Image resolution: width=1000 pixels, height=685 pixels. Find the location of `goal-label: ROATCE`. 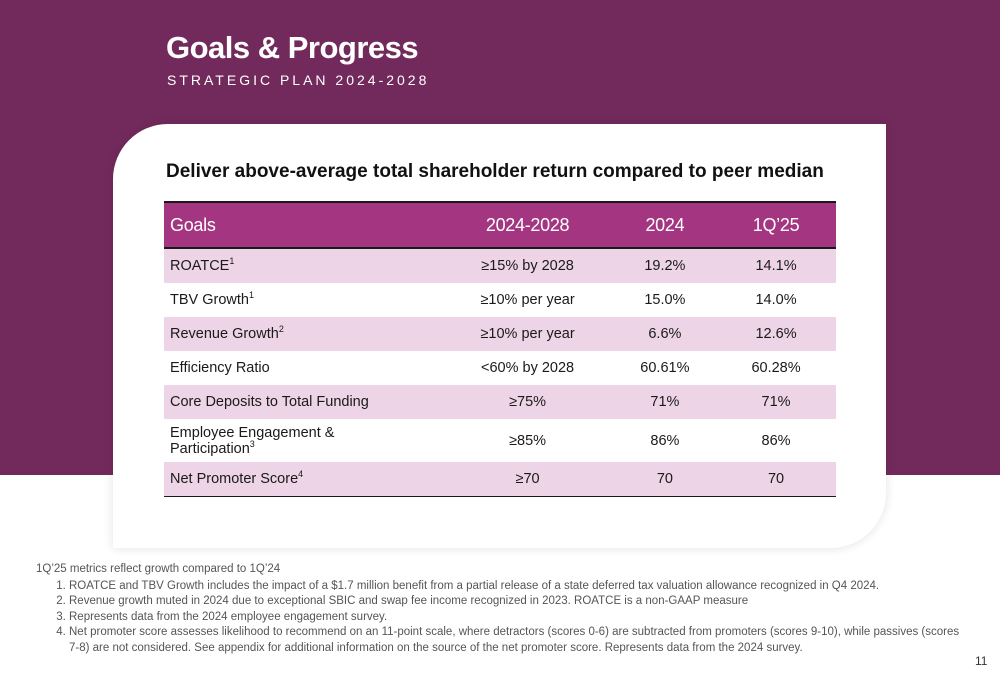

goal-label: ROATCE is located at coordinates (200, 266).